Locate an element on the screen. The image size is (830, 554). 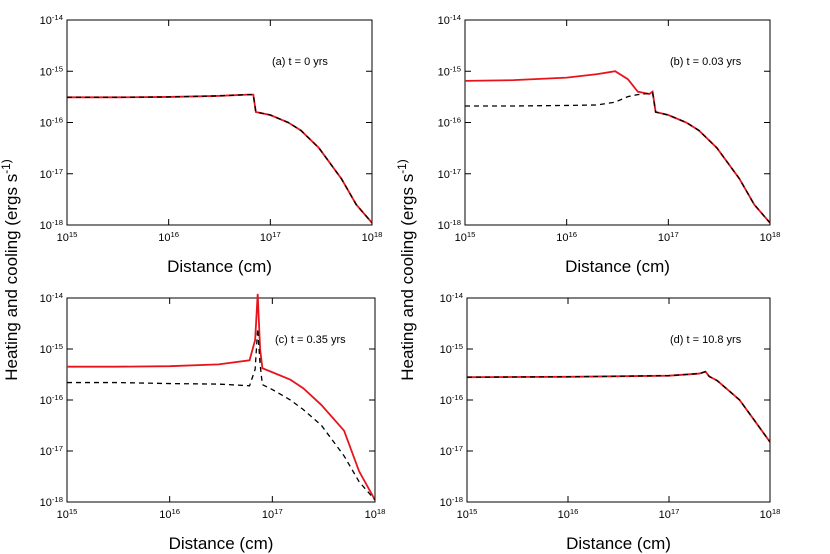
annotation: (c) t = 0.35 yrs is located at coordinates (310, 340).